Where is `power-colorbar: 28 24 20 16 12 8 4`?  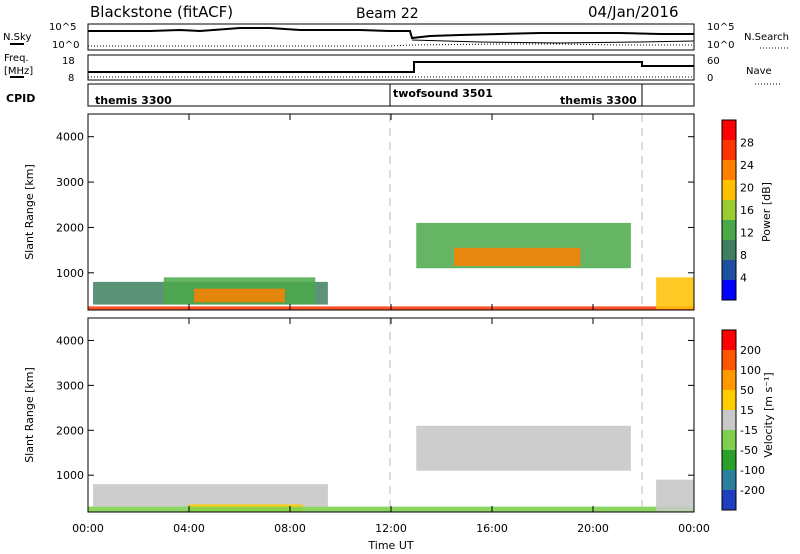 power-colorbar: 28 24 20 16 12 8 4 is located at coordinates (737, 210).